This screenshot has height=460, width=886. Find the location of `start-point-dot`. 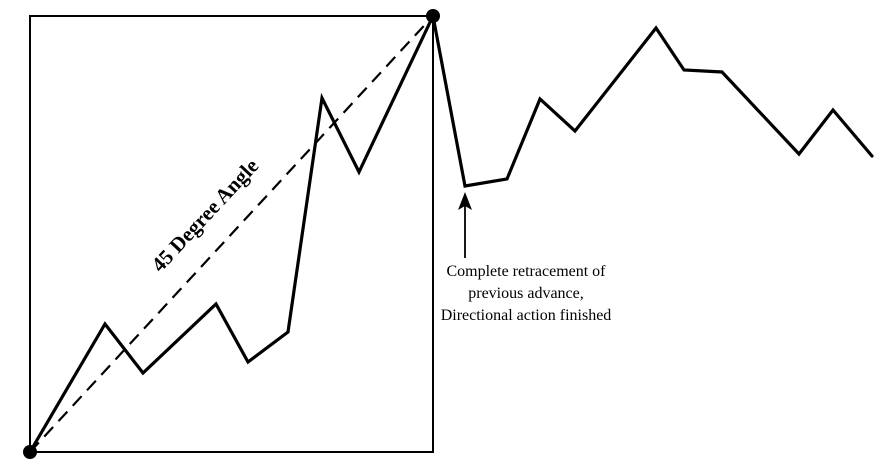

start-point-dot is located at coordinates (30, 452).